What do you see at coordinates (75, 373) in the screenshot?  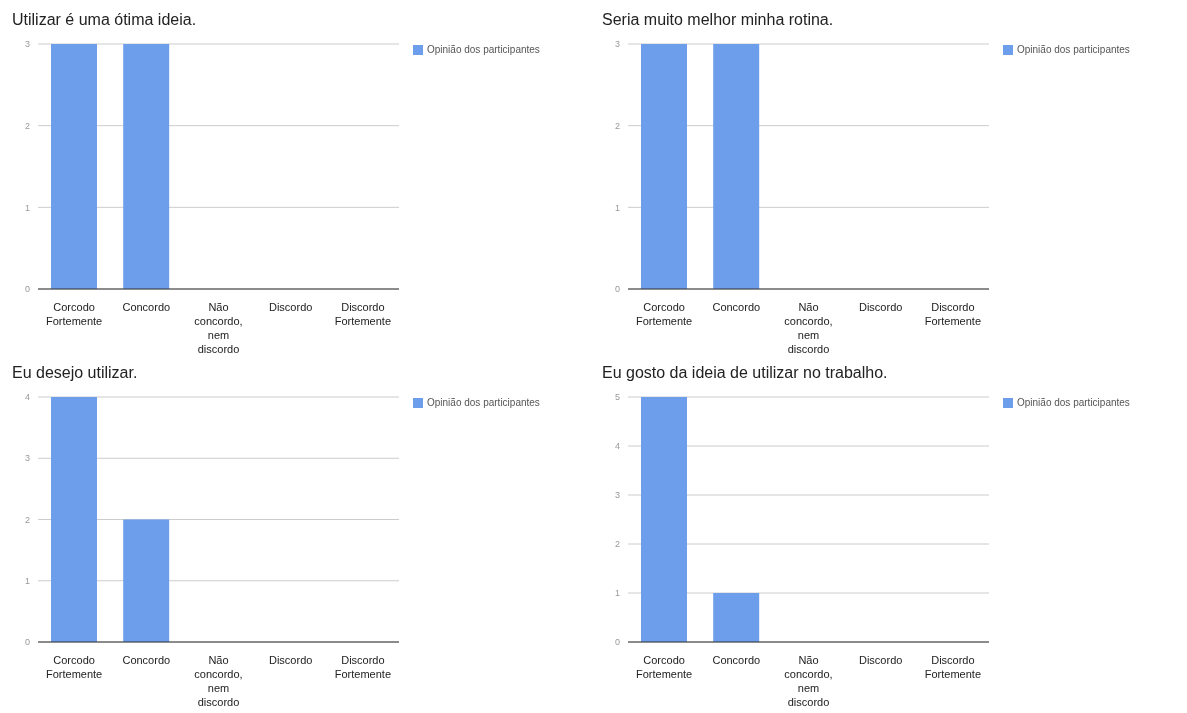 I see `chart-title: Eu desejo utilizar.` at bounding box center [75, 373].